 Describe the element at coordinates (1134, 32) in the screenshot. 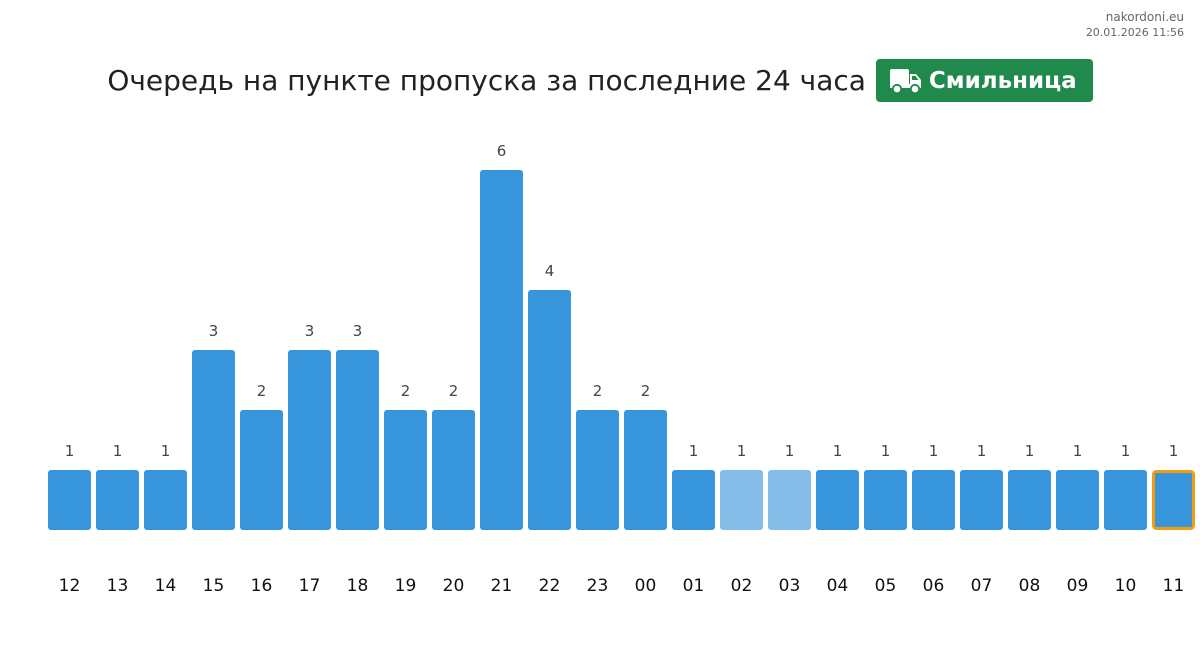

I see `snapshot-datetime: 20.01.2026 11:56` at that location.